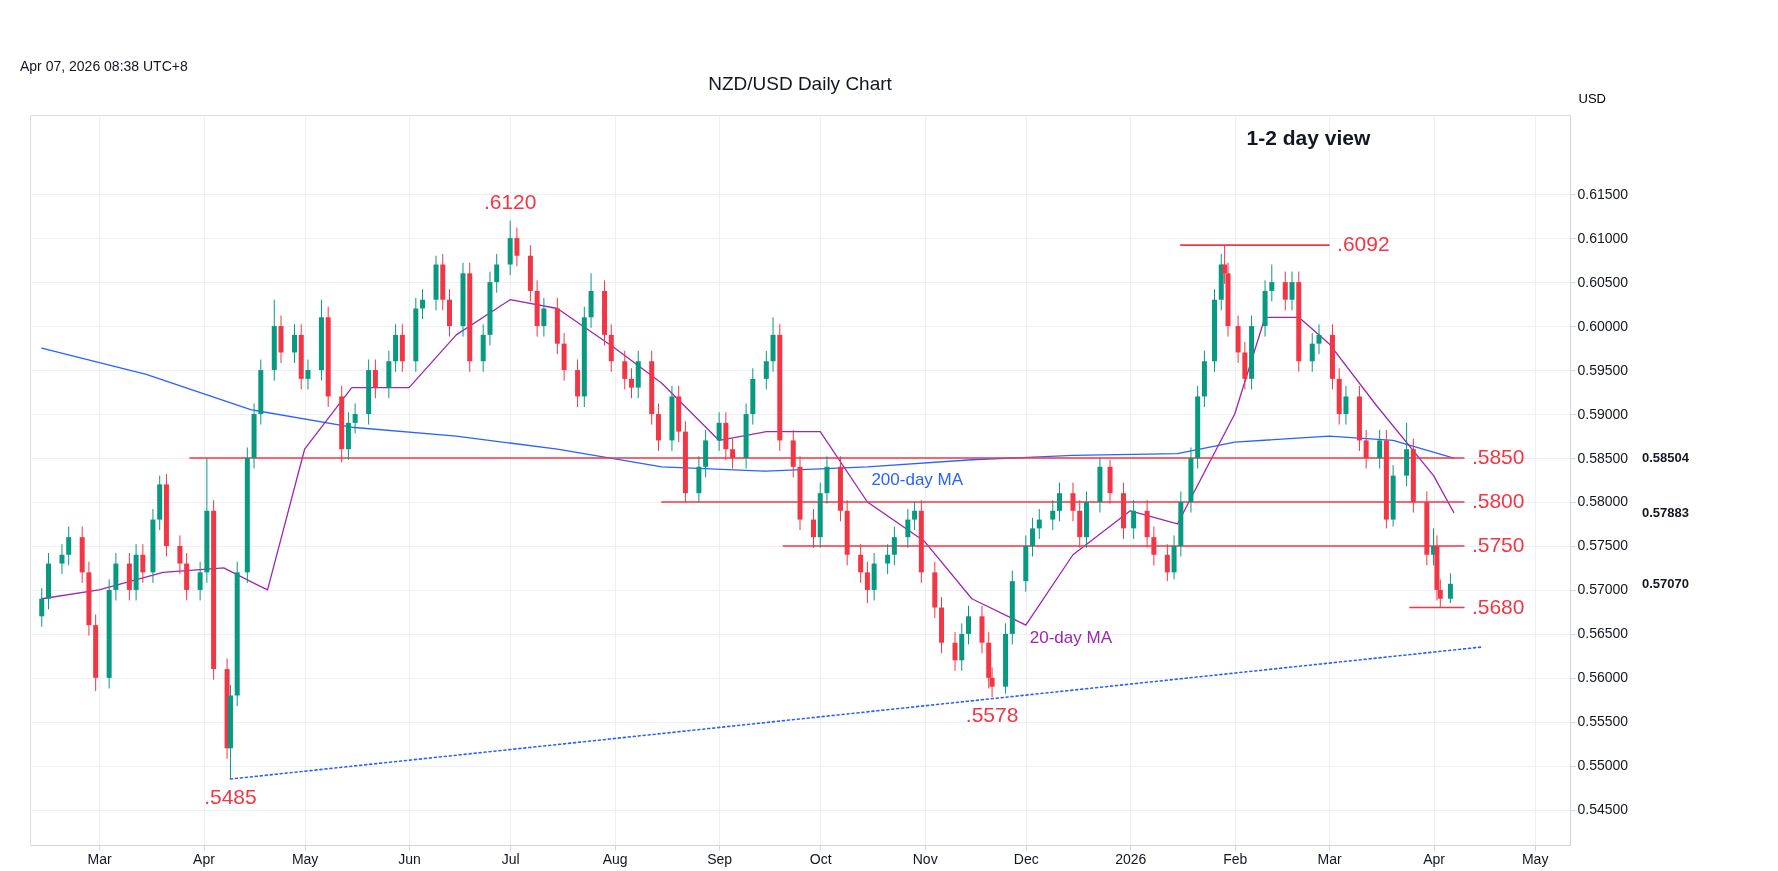 The image size is (1778, 871). Describe the element at coordinates (615, 858) in the screenshot. I see `x-tick-label: Aug` at that location.